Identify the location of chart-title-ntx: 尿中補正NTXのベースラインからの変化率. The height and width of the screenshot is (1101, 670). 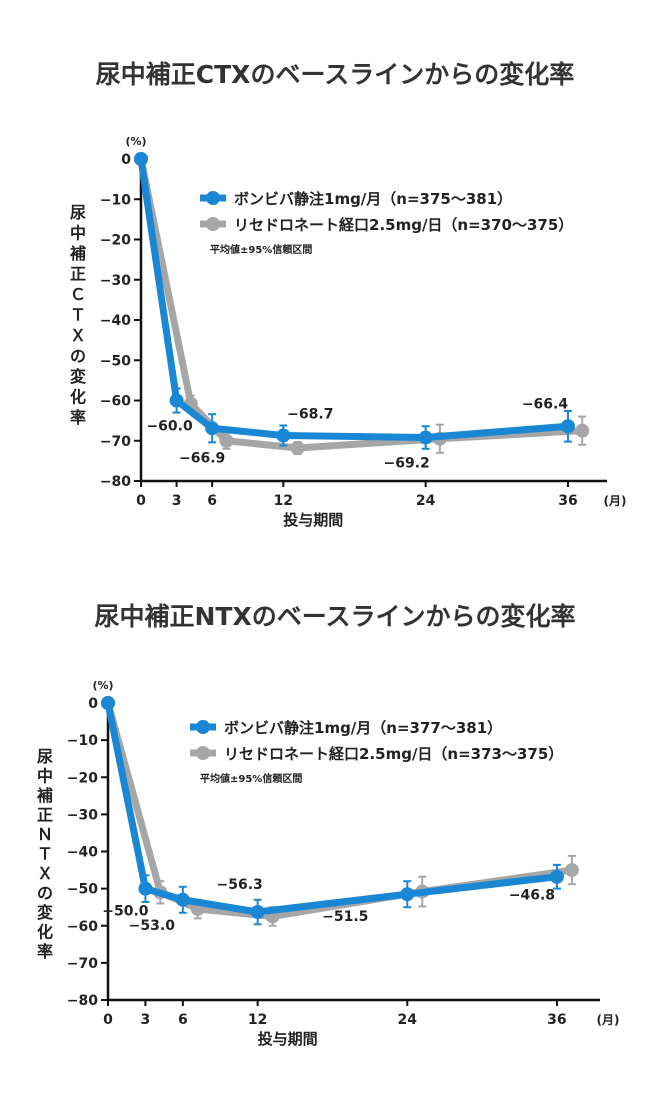
(335, 616).